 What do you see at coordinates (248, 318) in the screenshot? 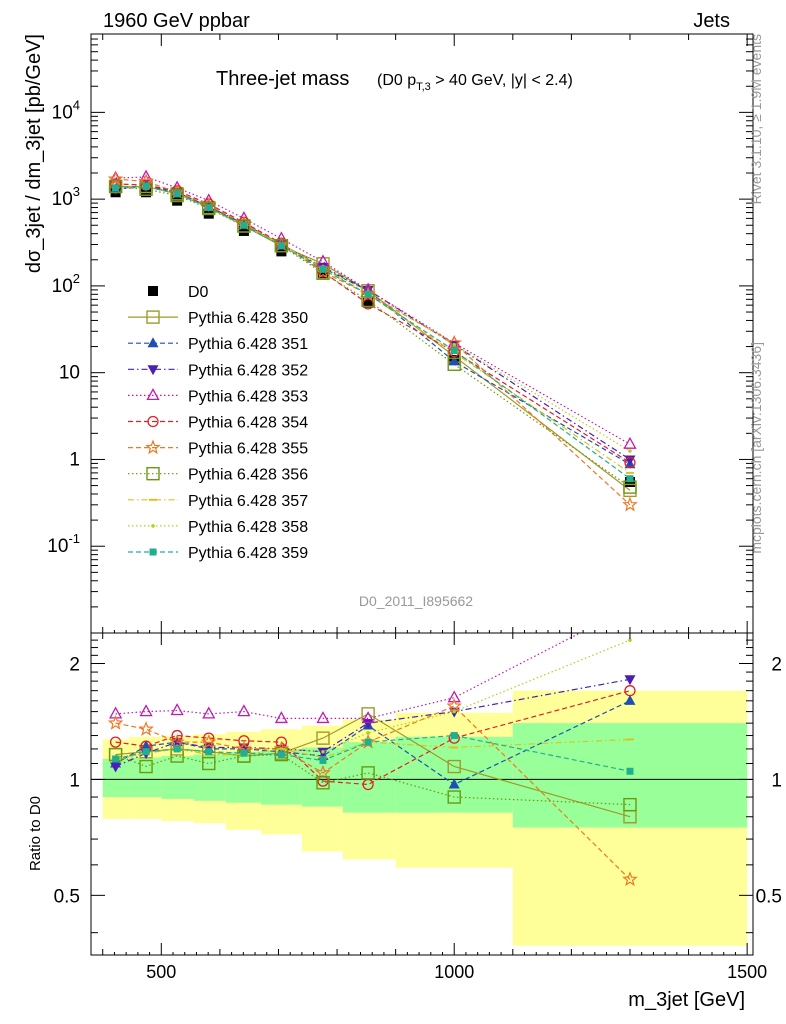
I see `legend-label: Pythia 6.428 350` at bounding box center [248, 318].